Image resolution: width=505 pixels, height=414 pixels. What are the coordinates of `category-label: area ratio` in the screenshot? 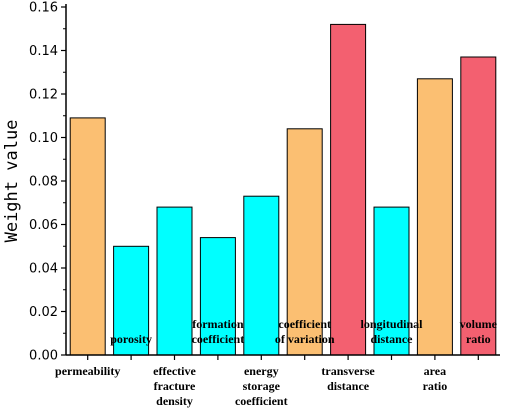 It's located at (435, 378).